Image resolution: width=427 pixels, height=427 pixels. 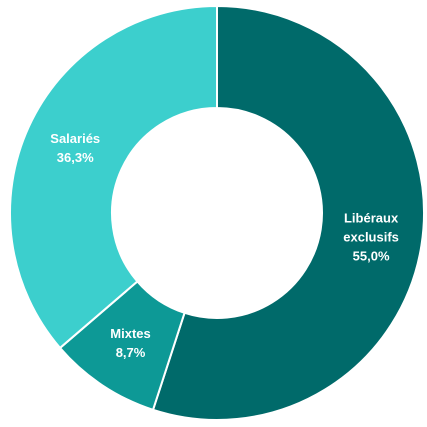 I want to click on category-label: Mixtes, so click(x=130, y=333).